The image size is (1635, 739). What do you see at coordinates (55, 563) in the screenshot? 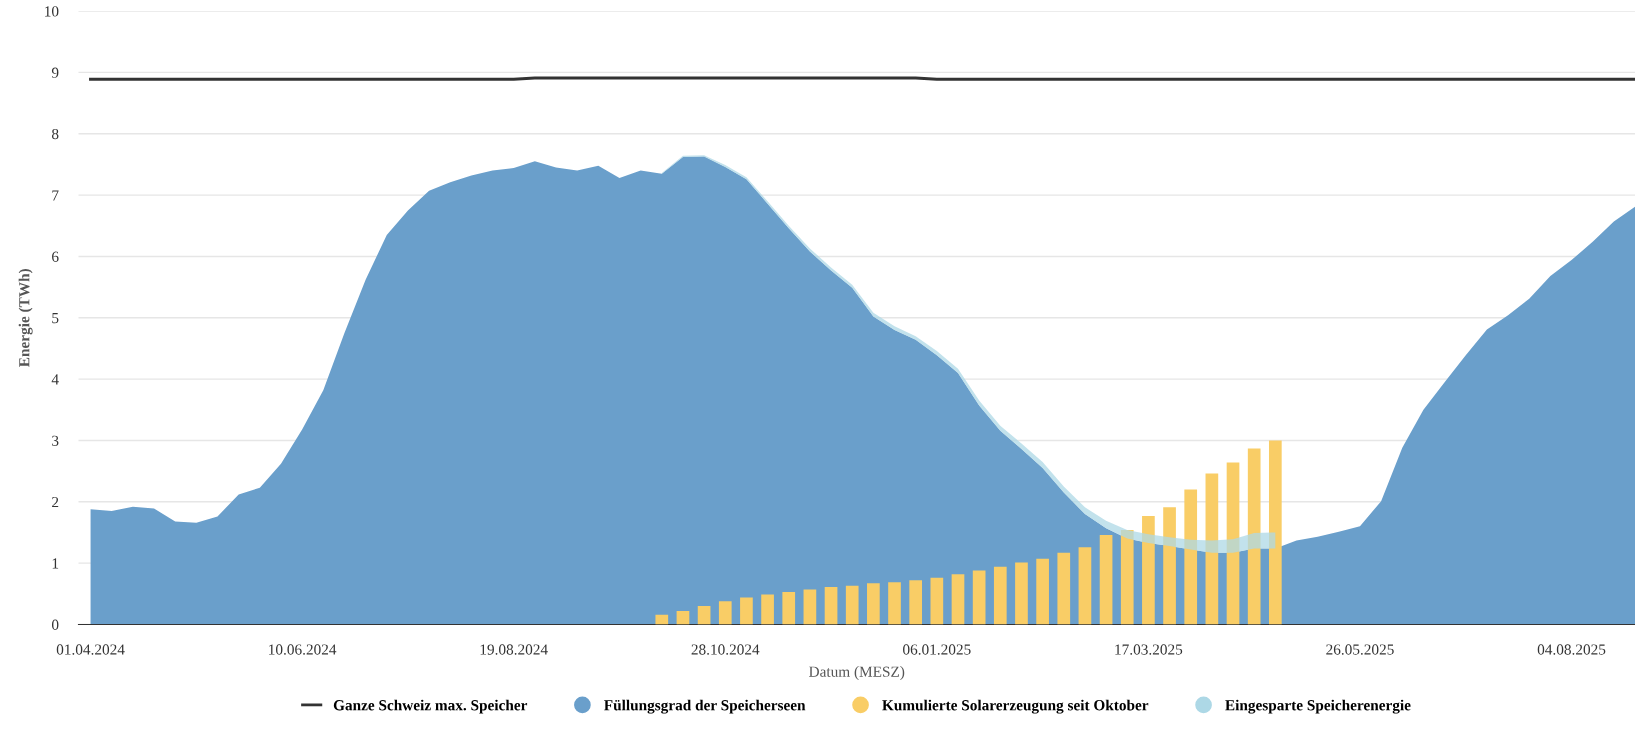
I see `y-tick-label: 1` at bounding box center [55, 563].